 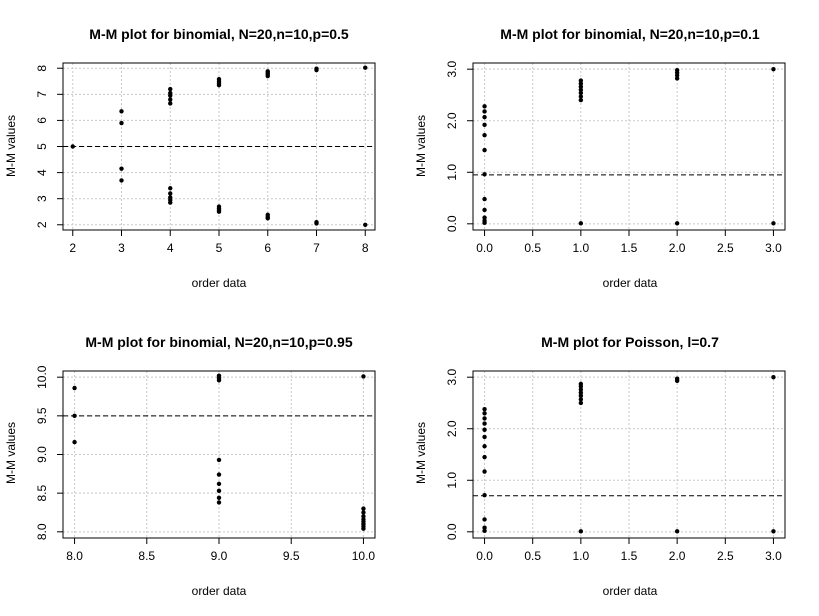 I want to click on panel-1-xtick-label-2: 4, so click(x=170, y=248).